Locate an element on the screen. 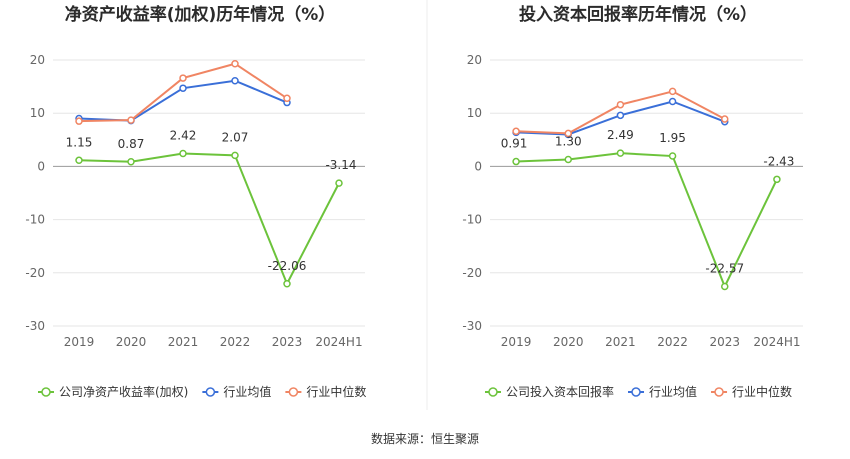  data-label: 0.87 is located at coordinates (131, 144).